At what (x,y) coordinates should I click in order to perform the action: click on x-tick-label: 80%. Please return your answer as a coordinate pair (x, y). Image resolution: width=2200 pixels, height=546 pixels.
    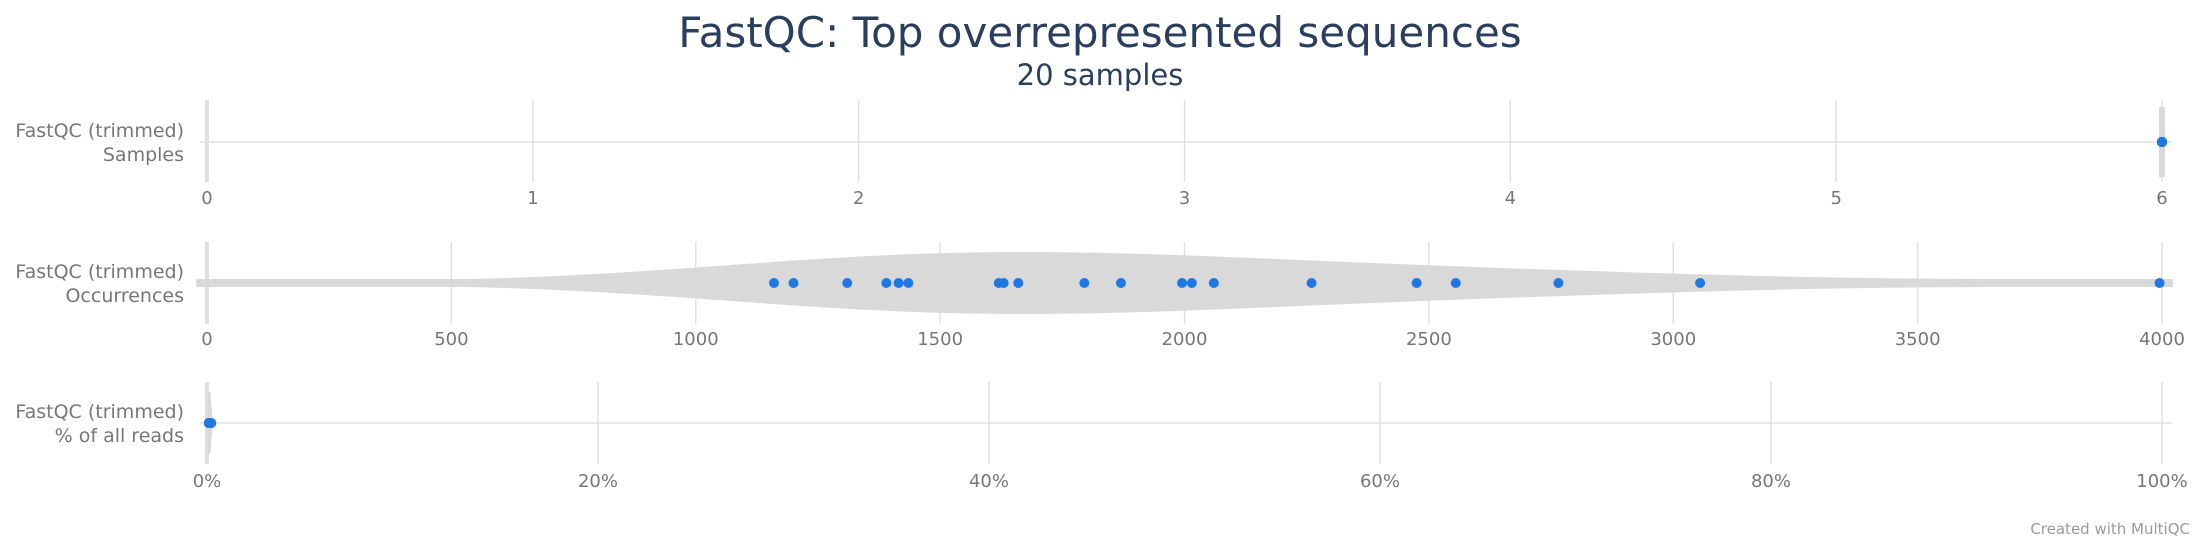
    Looking at the image, I should click on (1771, 481).